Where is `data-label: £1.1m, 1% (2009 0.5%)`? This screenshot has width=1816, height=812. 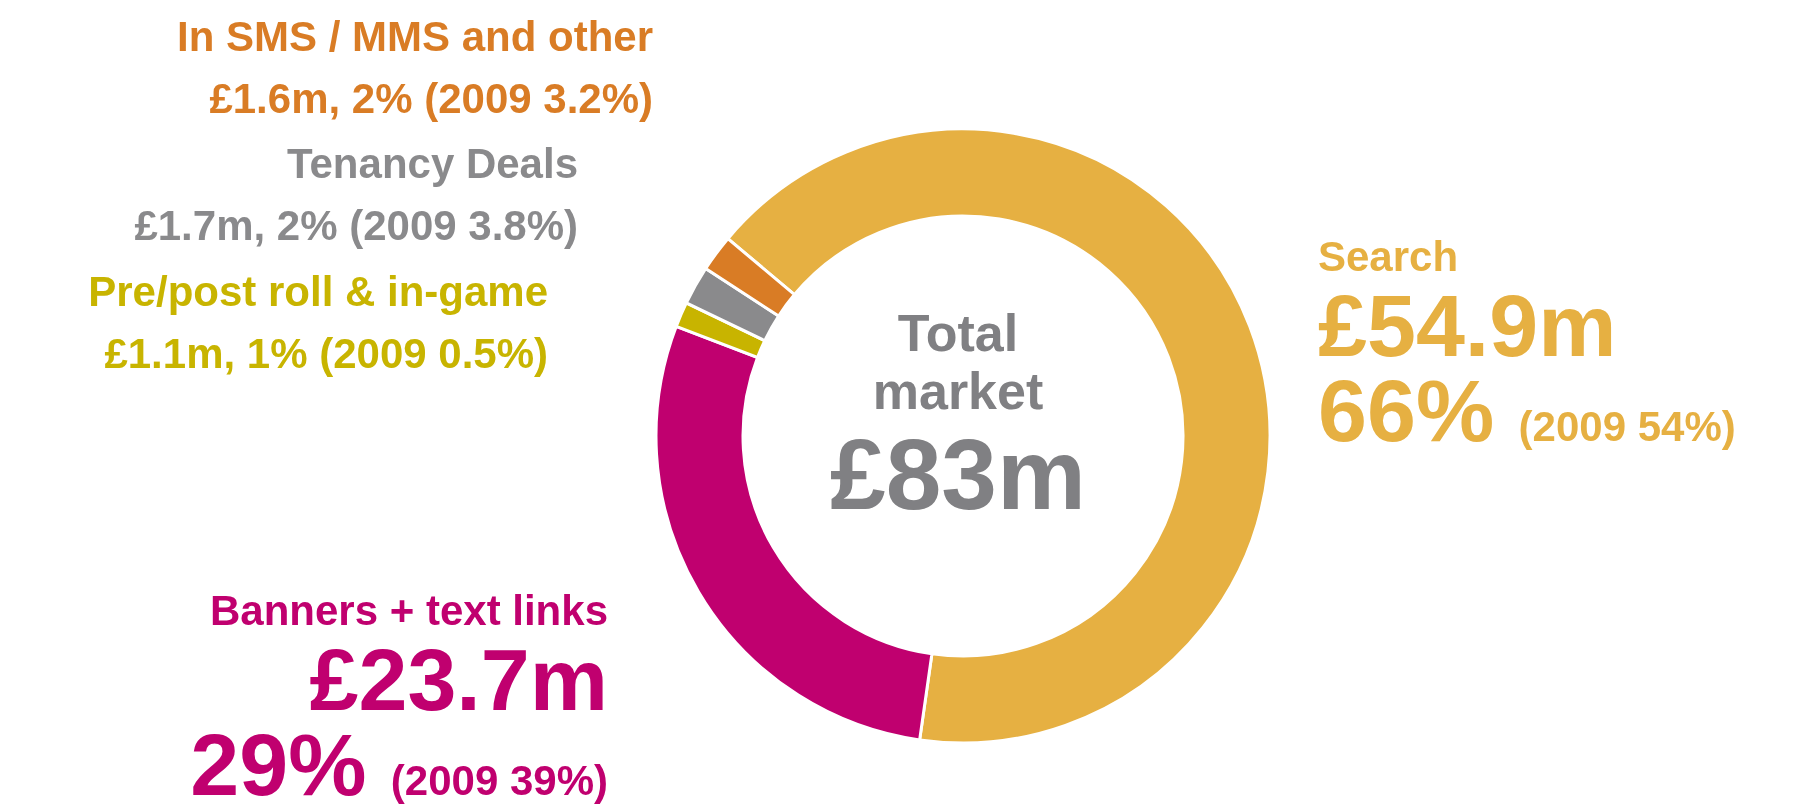
data-label: £1.1m, 1% (2009 0.5%) is located at coordinates (326, 353).